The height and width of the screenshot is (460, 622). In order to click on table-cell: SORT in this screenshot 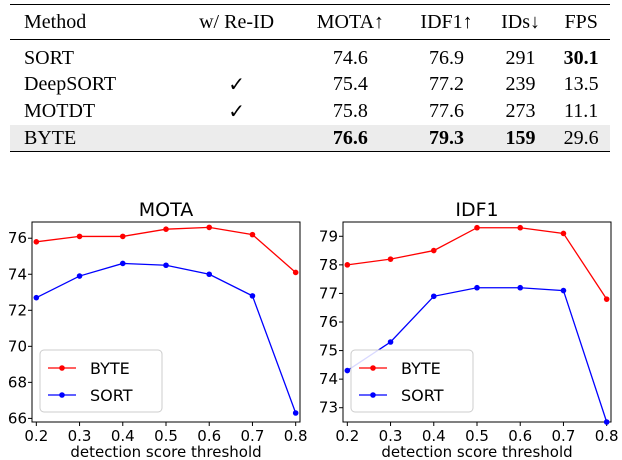, I will do `click(49, 57)`.